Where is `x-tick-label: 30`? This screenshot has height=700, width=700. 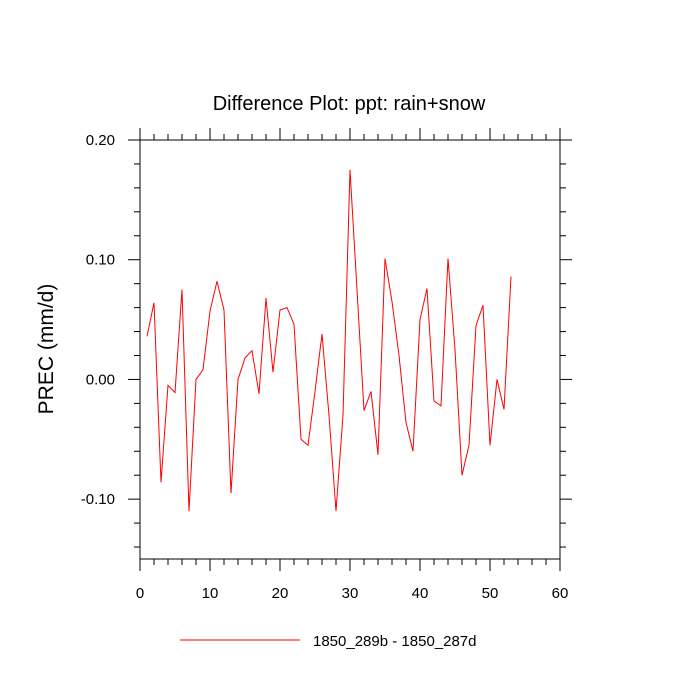
x-tick-label: 30 is located at coordinates (350, 593).